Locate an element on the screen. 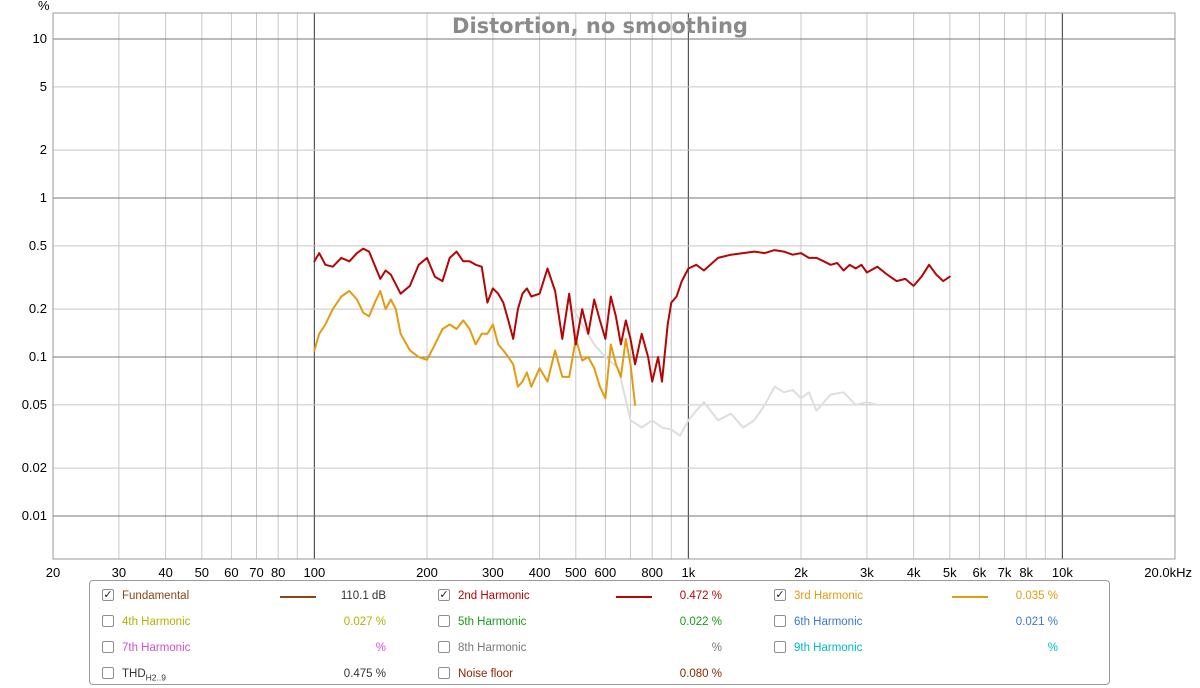 Image resolution: width=1200 pixels, height=688 pixels. series-line-noise-floor is located at coordinates (723, 369).